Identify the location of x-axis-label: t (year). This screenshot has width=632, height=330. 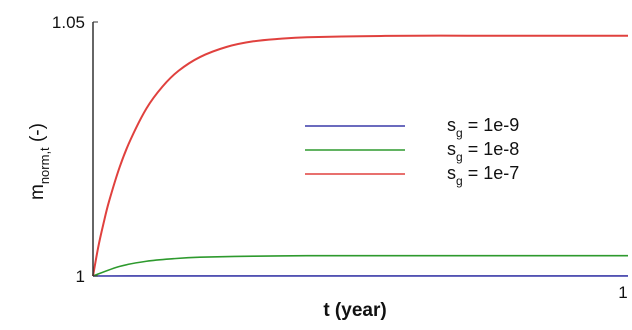
(354, 310).